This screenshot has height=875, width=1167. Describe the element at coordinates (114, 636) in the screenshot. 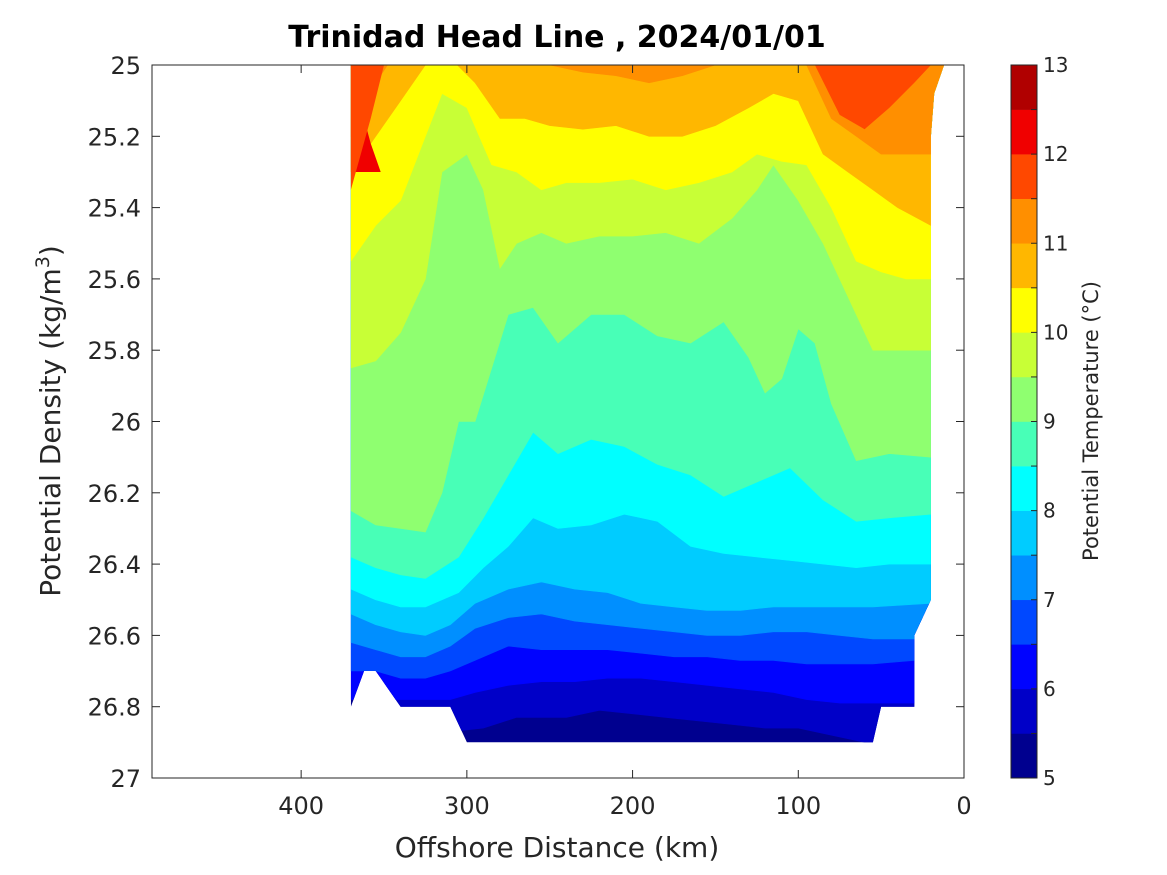

I see `y-tick-label: 26.6` at that location.